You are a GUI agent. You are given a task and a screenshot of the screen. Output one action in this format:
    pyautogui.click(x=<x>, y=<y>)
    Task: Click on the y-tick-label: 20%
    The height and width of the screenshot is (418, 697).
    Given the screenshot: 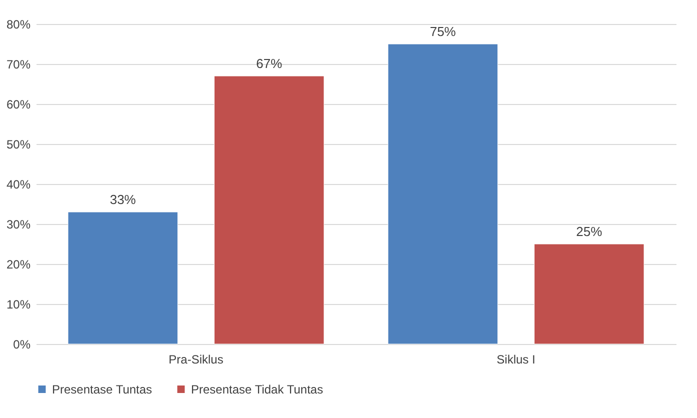 What is the action you would take?
    pyautogui.click(x=18, y=265)
    